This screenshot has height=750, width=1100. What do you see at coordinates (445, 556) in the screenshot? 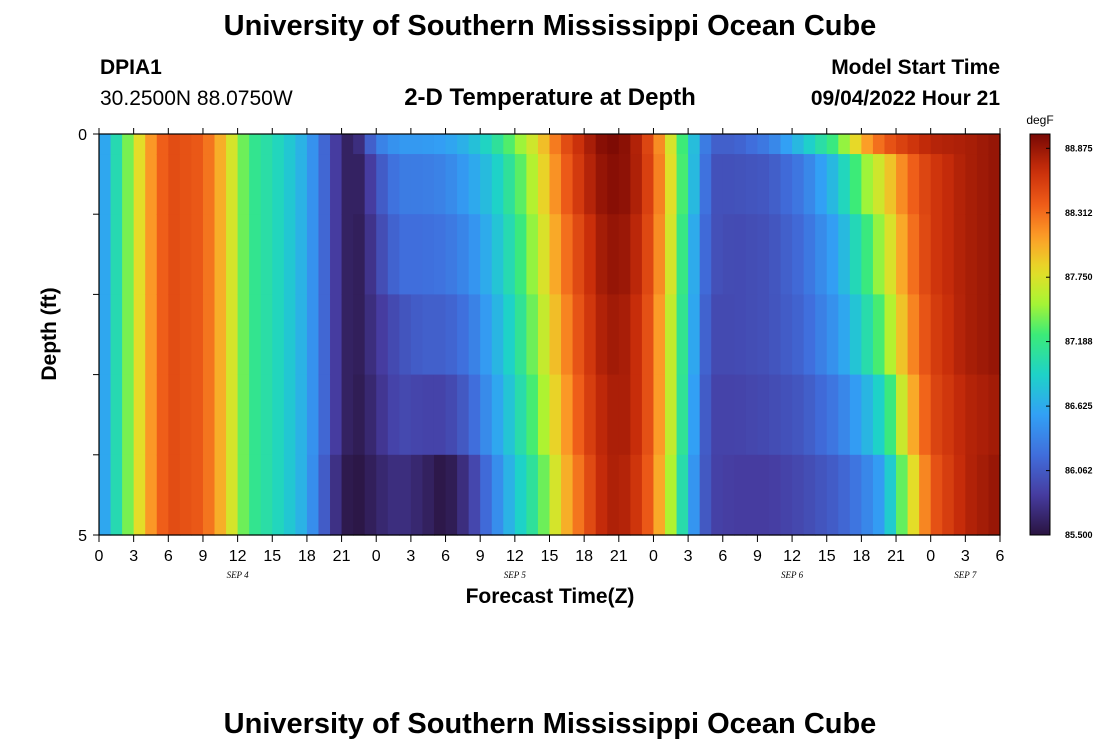
I see `x-tick-label: 6` at bounding box center [445, 556].